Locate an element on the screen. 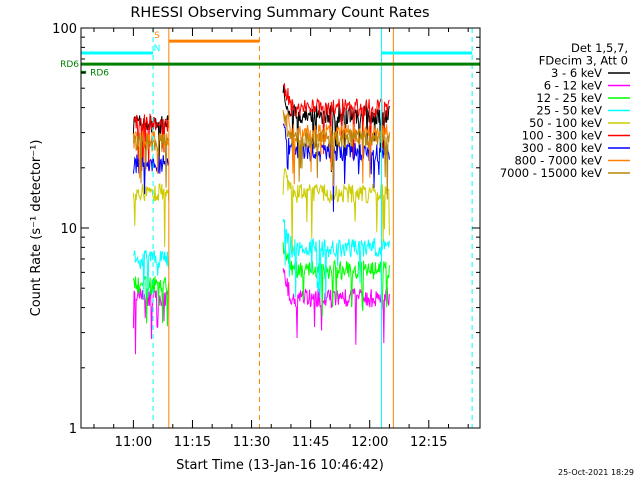 The width and height of the screenshot is (640, 480). flag-label-5: S is located at coordinates (157, 36).